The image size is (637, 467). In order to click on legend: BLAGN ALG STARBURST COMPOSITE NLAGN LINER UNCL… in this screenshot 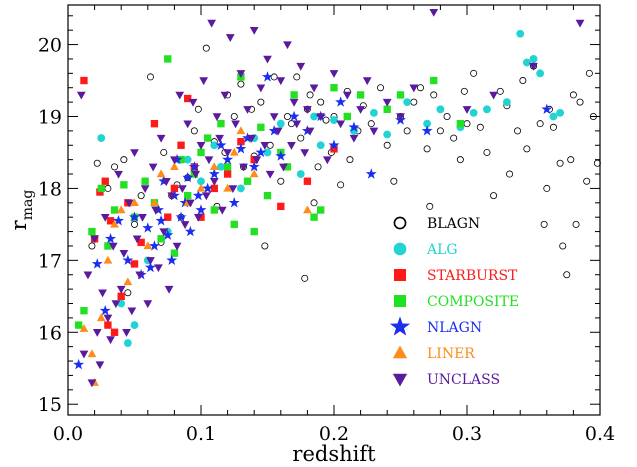, I will do `click(454, 302)`.